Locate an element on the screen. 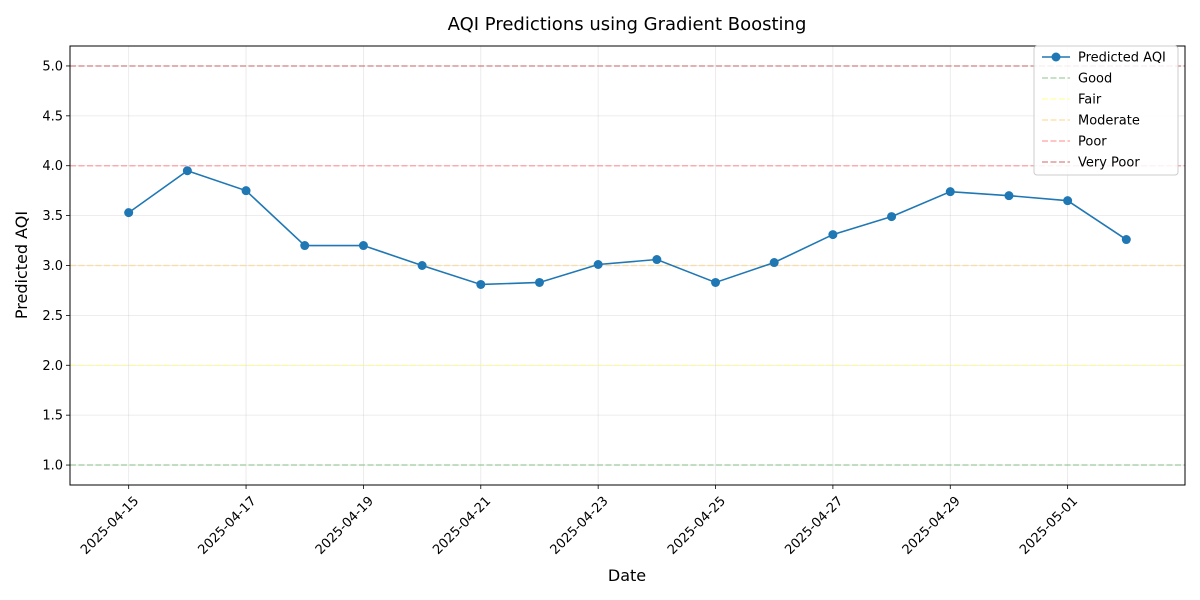 The height and width of the screenshot is (600, 1200). y-tick-label: 2.0 is located at coordinates (52, 366).